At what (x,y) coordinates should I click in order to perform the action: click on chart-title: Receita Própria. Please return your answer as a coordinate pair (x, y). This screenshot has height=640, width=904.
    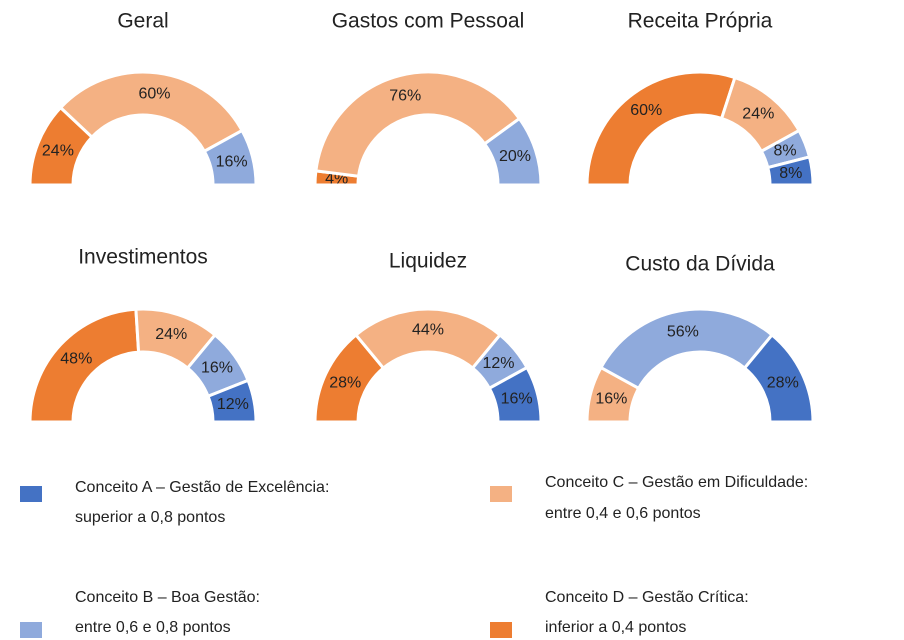
    Looking at the image, I should click on (700, 21).